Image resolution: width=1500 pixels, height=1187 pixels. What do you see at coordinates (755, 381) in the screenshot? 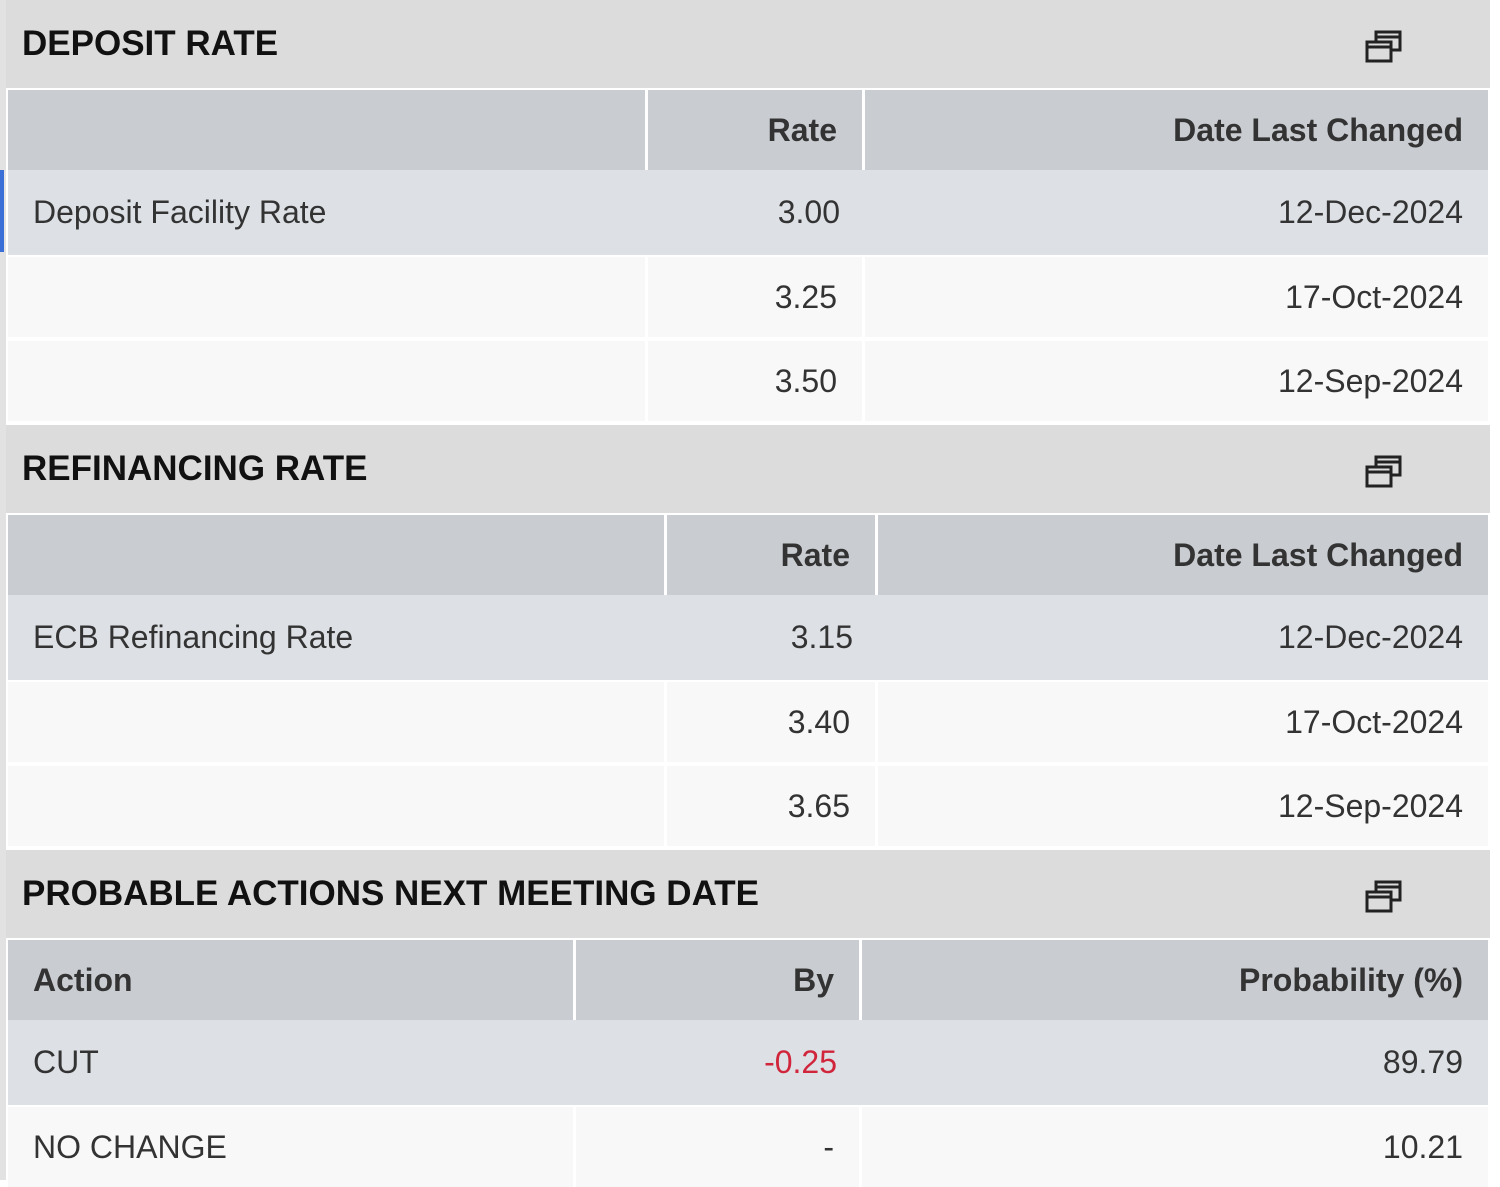
I see `table-cell: 3.50` at bounding box center [755, 381].